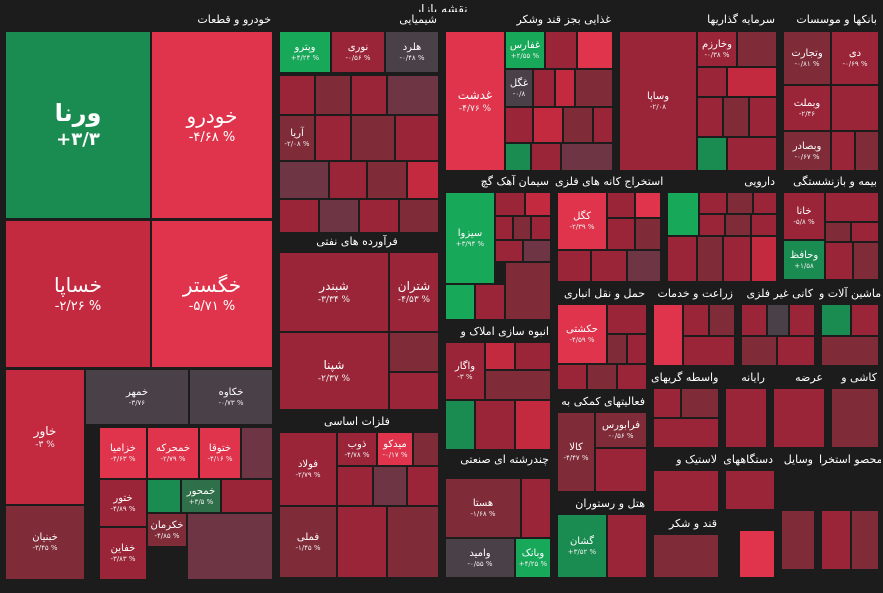 The width and height of the screenshot is (883, 593). Describe the element at coordinates (137, 397) in the screenshot. I see `tile-khomehr: خمهر -۳/۷۶` at that location.